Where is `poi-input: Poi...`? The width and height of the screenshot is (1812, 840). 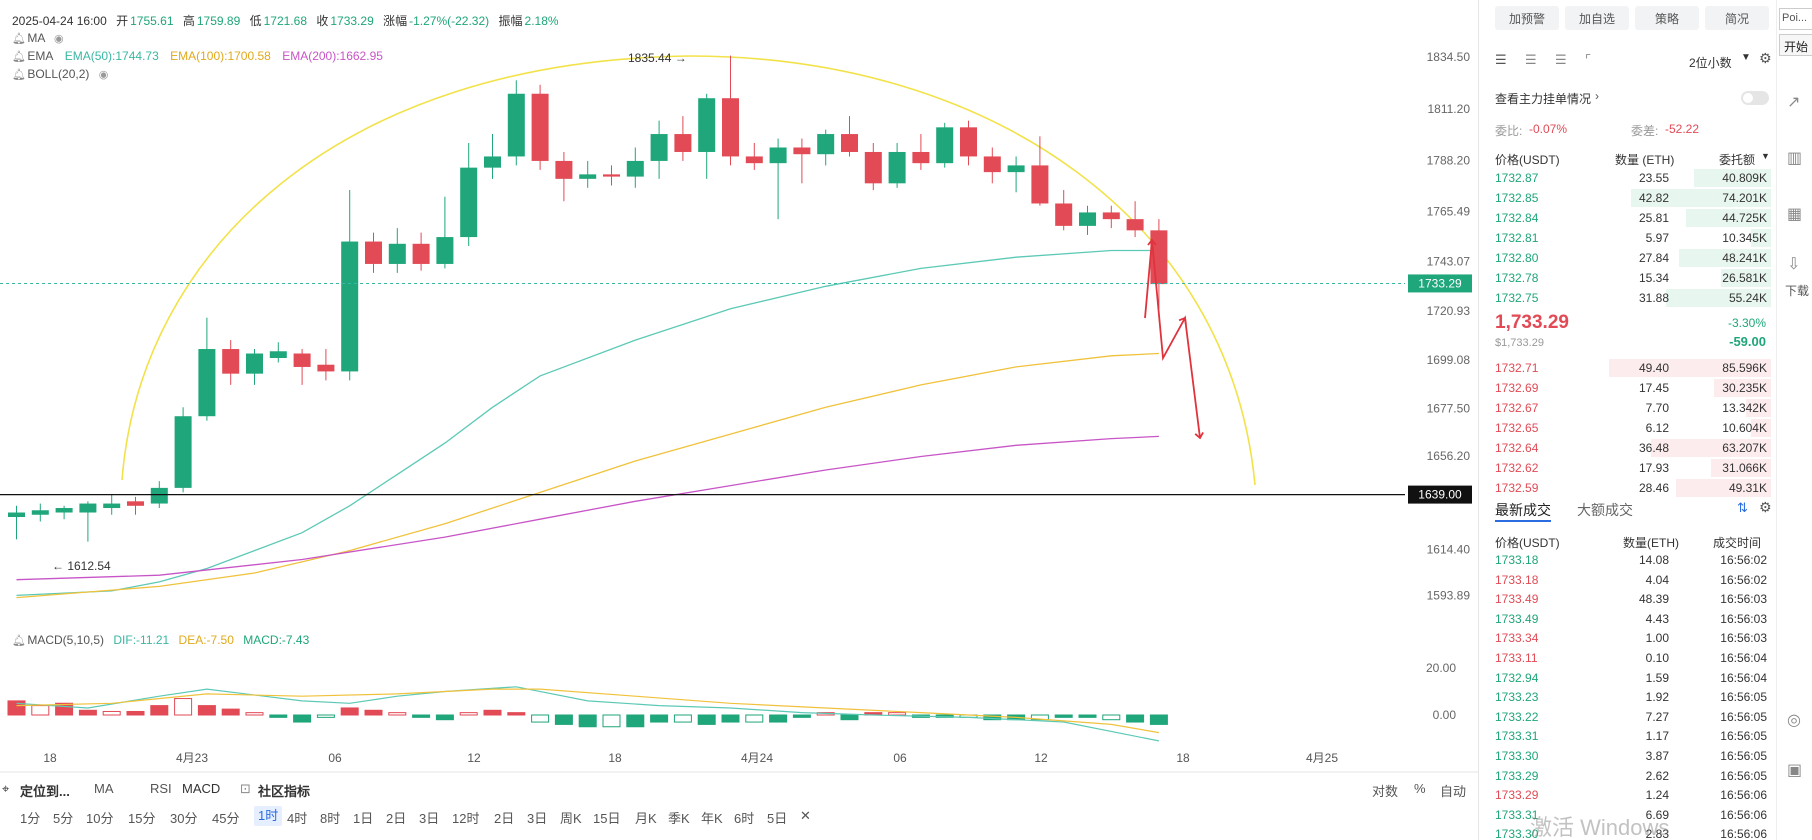 poi-input: Poi... is located at coordinates (1795, 19).